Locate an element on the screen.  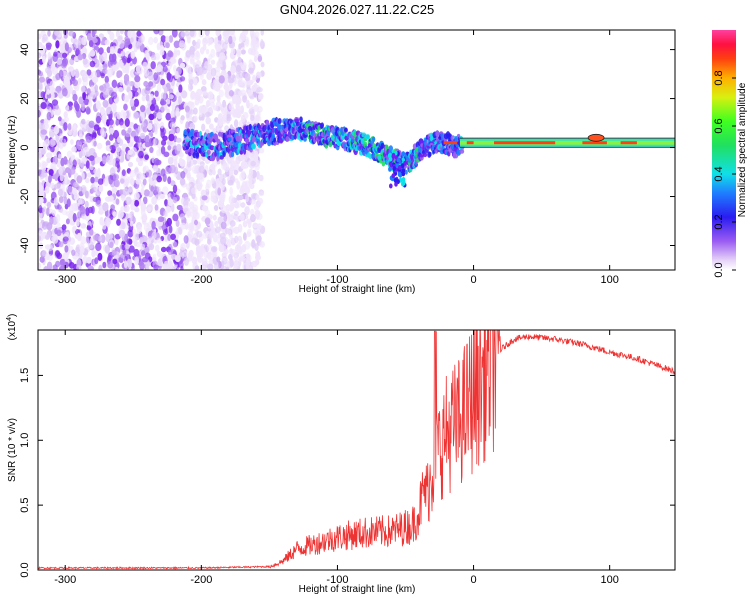
x-tick-label: 0 is located at coordinates (473, 580).